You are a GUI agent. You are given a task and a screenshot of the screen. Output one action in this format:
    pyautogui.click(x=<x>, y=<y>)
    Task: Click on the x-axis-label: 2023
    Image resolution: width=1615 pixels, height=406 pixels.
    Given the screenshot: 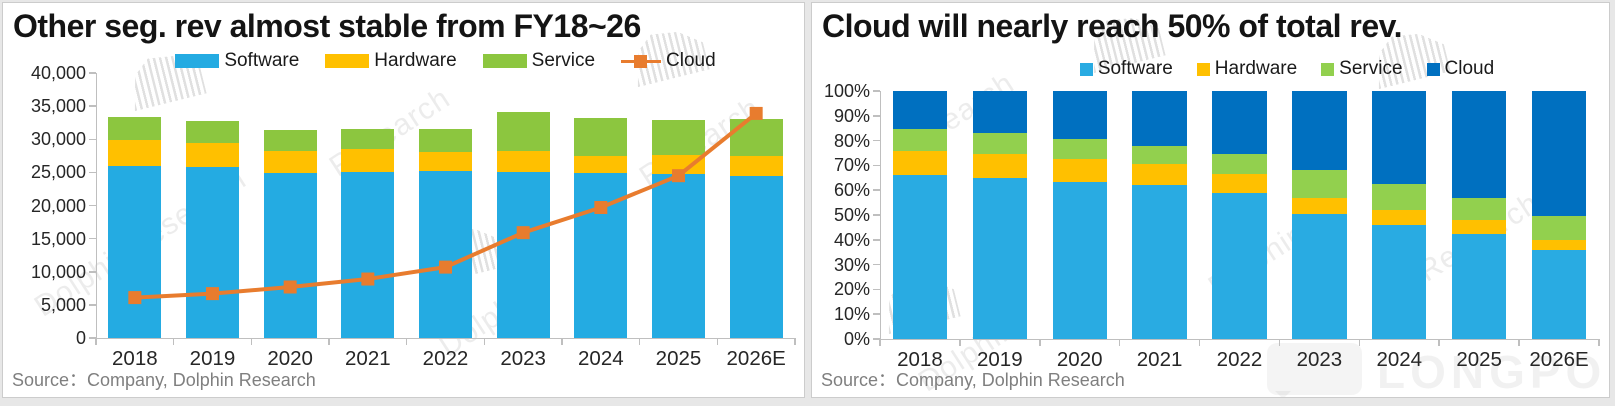 What is the action you would take?
    pyautogui.click(x=523, y=358)
    